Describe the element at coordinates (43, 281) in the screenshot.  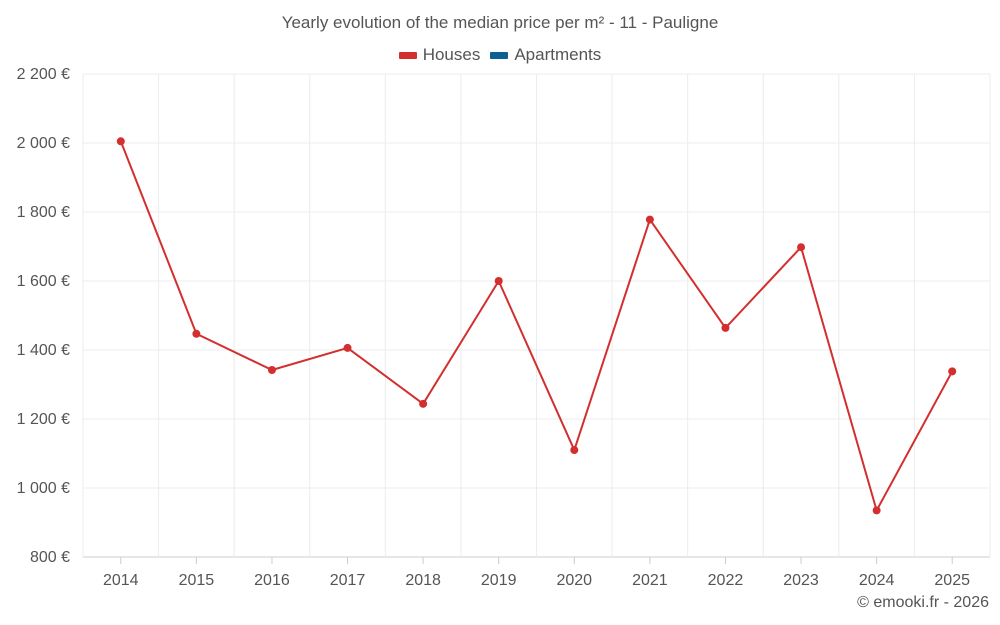
I see `y-tick-label: 1 600 €` at that location.